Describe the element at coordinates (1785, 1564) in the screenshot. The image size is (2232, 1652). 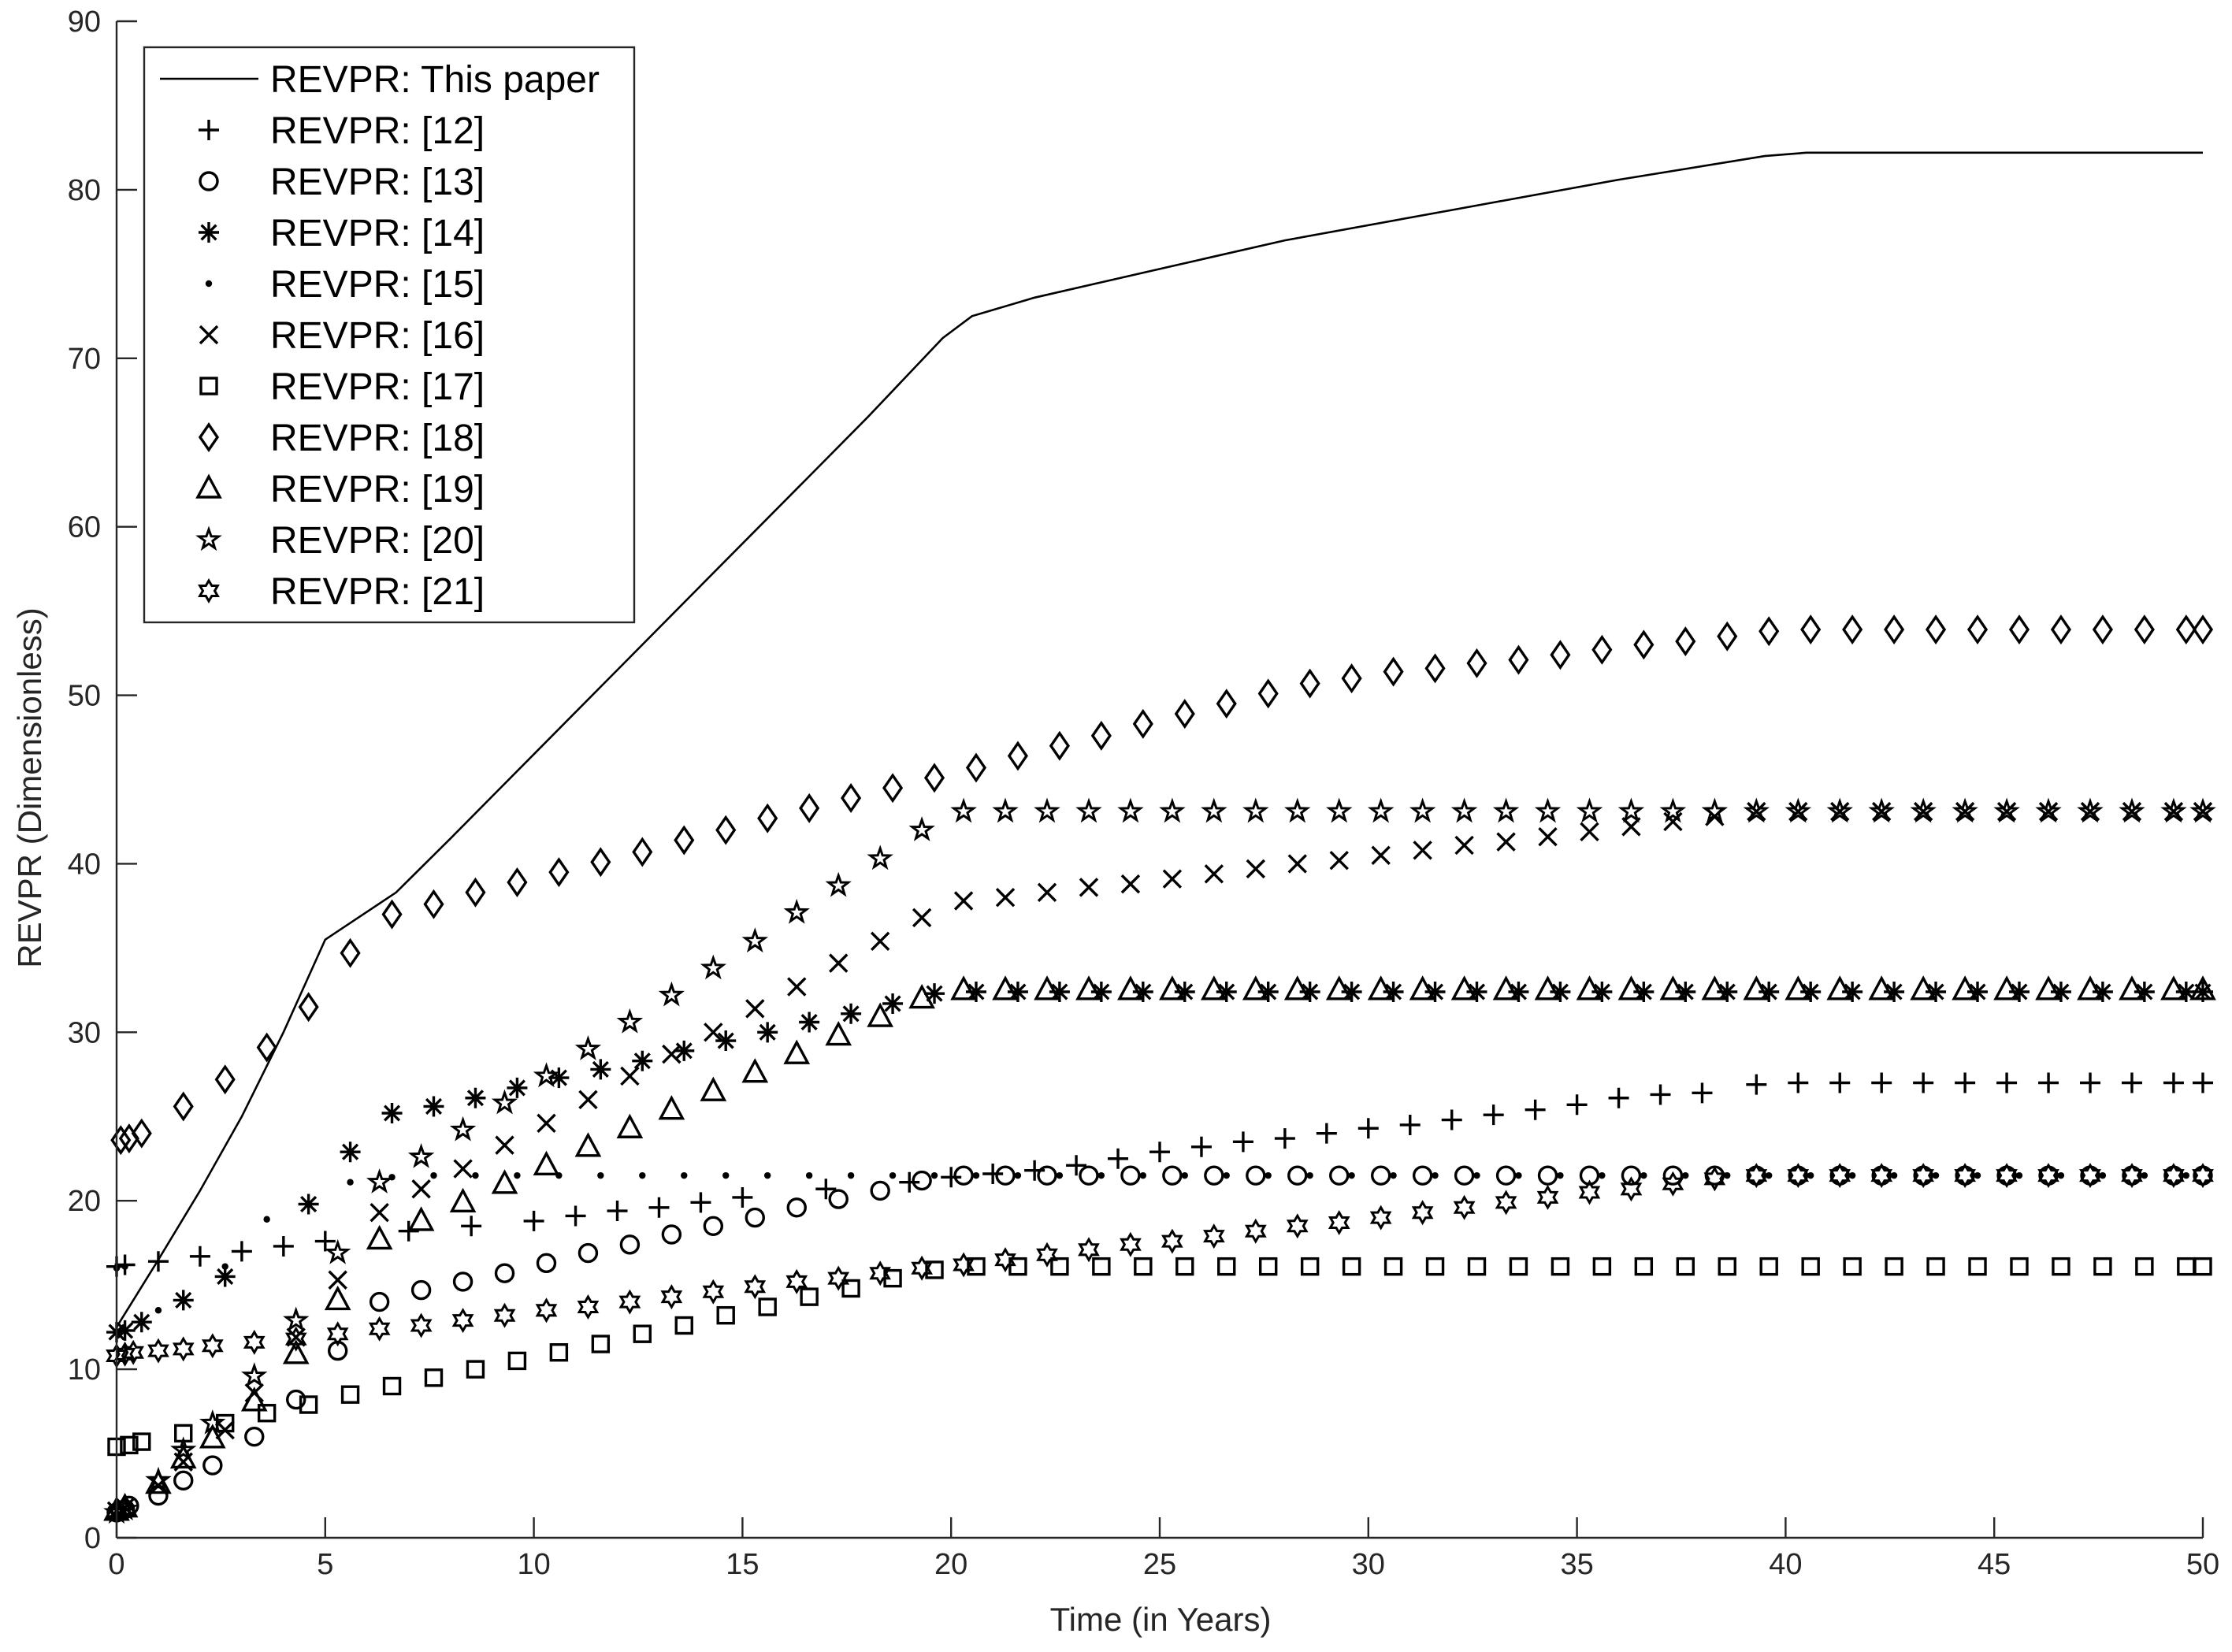
I see `x-tick-label: 40` at that location.